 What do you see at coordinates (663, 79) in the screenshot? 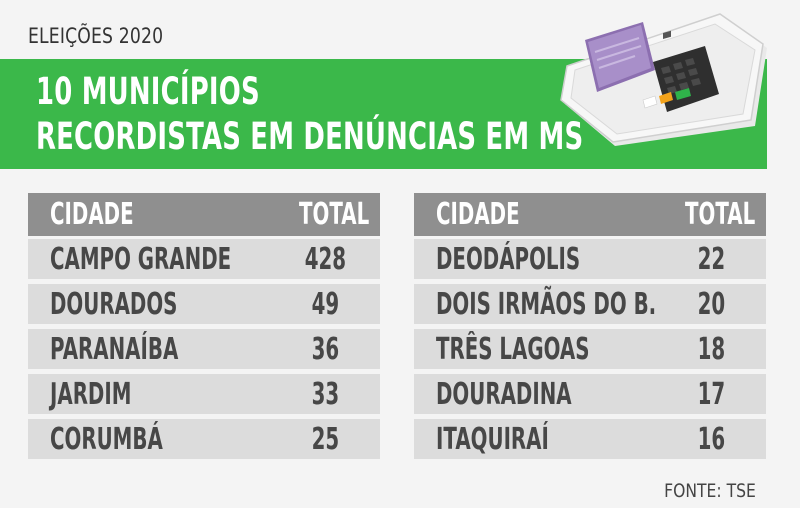
I see `voting-machine-icon` at bounding box center [663, 79].